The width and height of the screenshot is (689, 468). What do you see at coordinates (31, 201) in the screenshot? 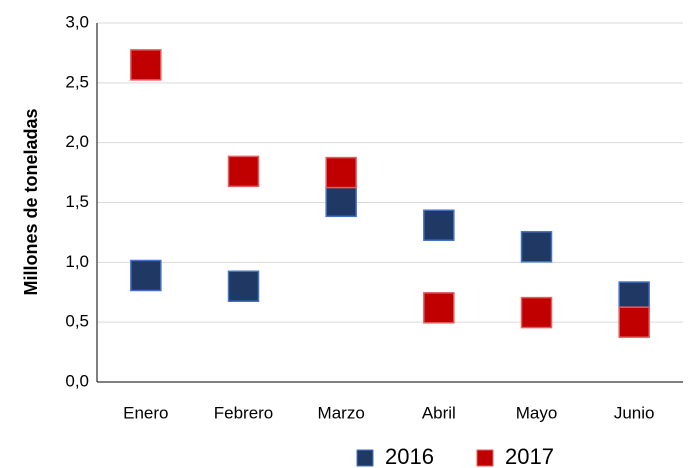
I see `y-axis-label: Millones de toneladas` at bounding box center [31, 201].